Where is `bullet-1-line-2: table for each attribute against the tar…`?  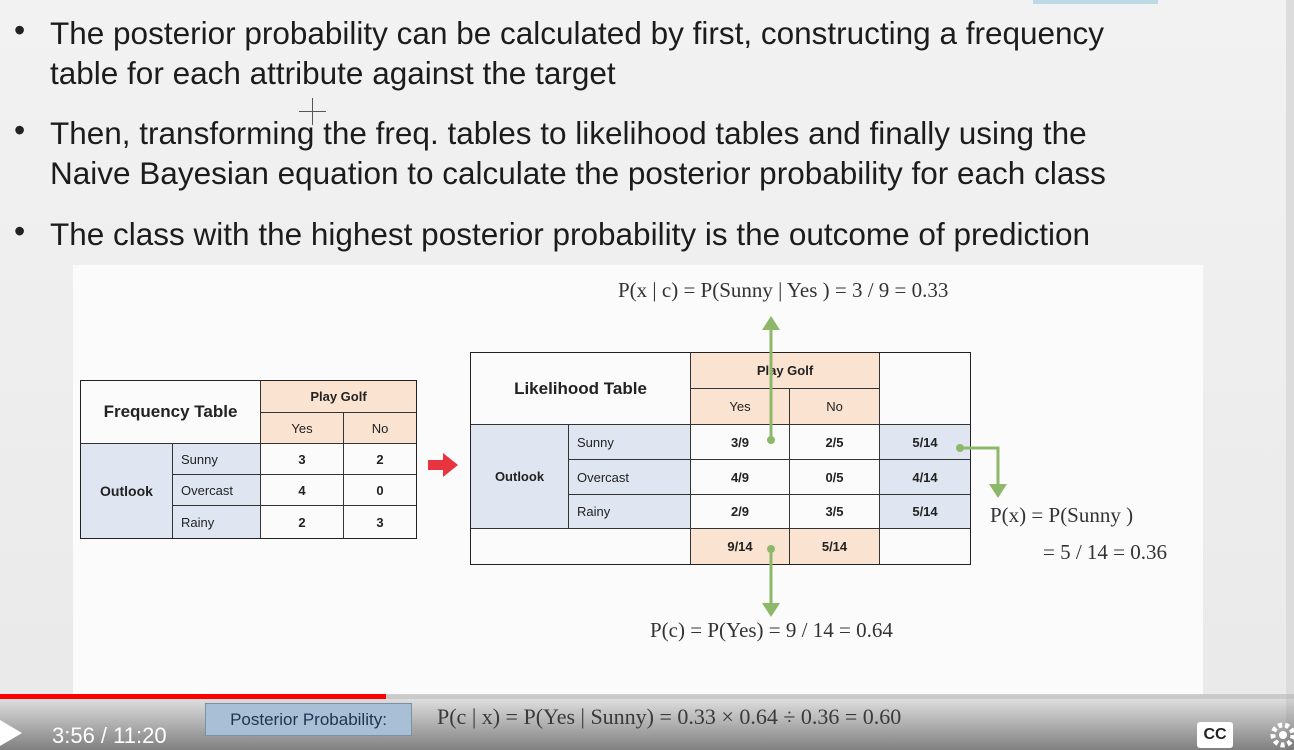
bullet-1-line-2: table for each attribute against the tar… is located at coordinates (333, 73).